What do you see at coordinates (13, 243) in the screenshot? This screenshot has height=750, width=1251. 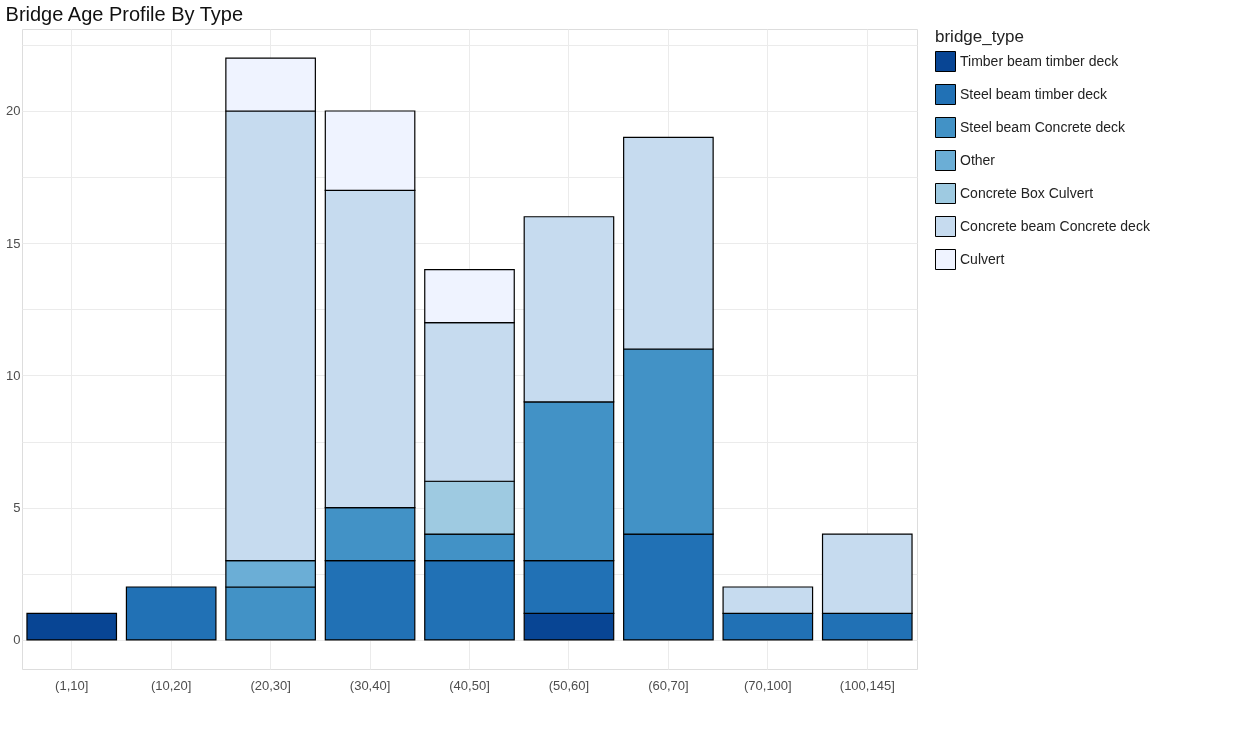 I see `y-tick-label: 15` at bounding box center [13, 243].